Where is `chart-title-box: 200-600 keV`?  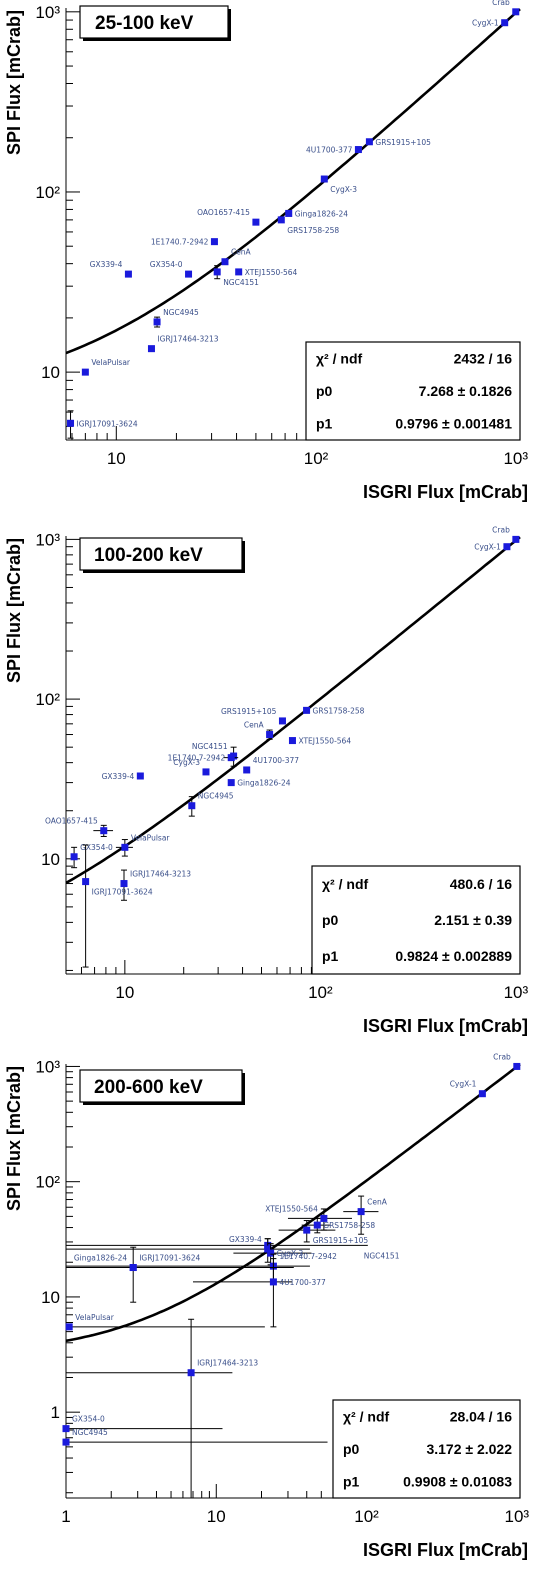
chart-title-box: 200-600 keV is located at coordinates (162, 1087).